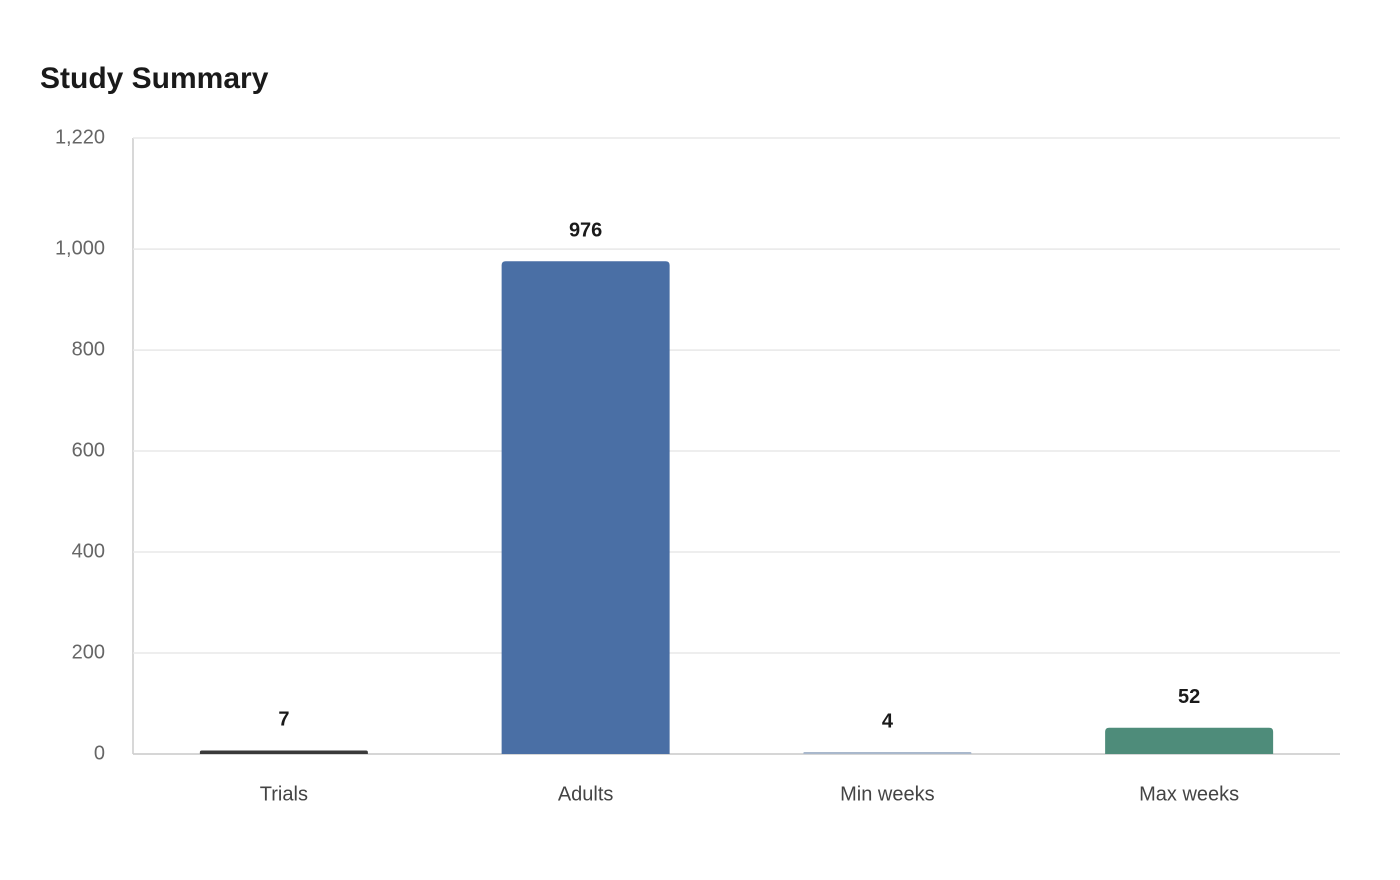 Image resolution: width=1400 pixels, height=880 pixels. What do you see at coordinates (1189, 794) in the screenshot?
I see `x-tick-label: Max weeks` at bounding box center [1189, 794].